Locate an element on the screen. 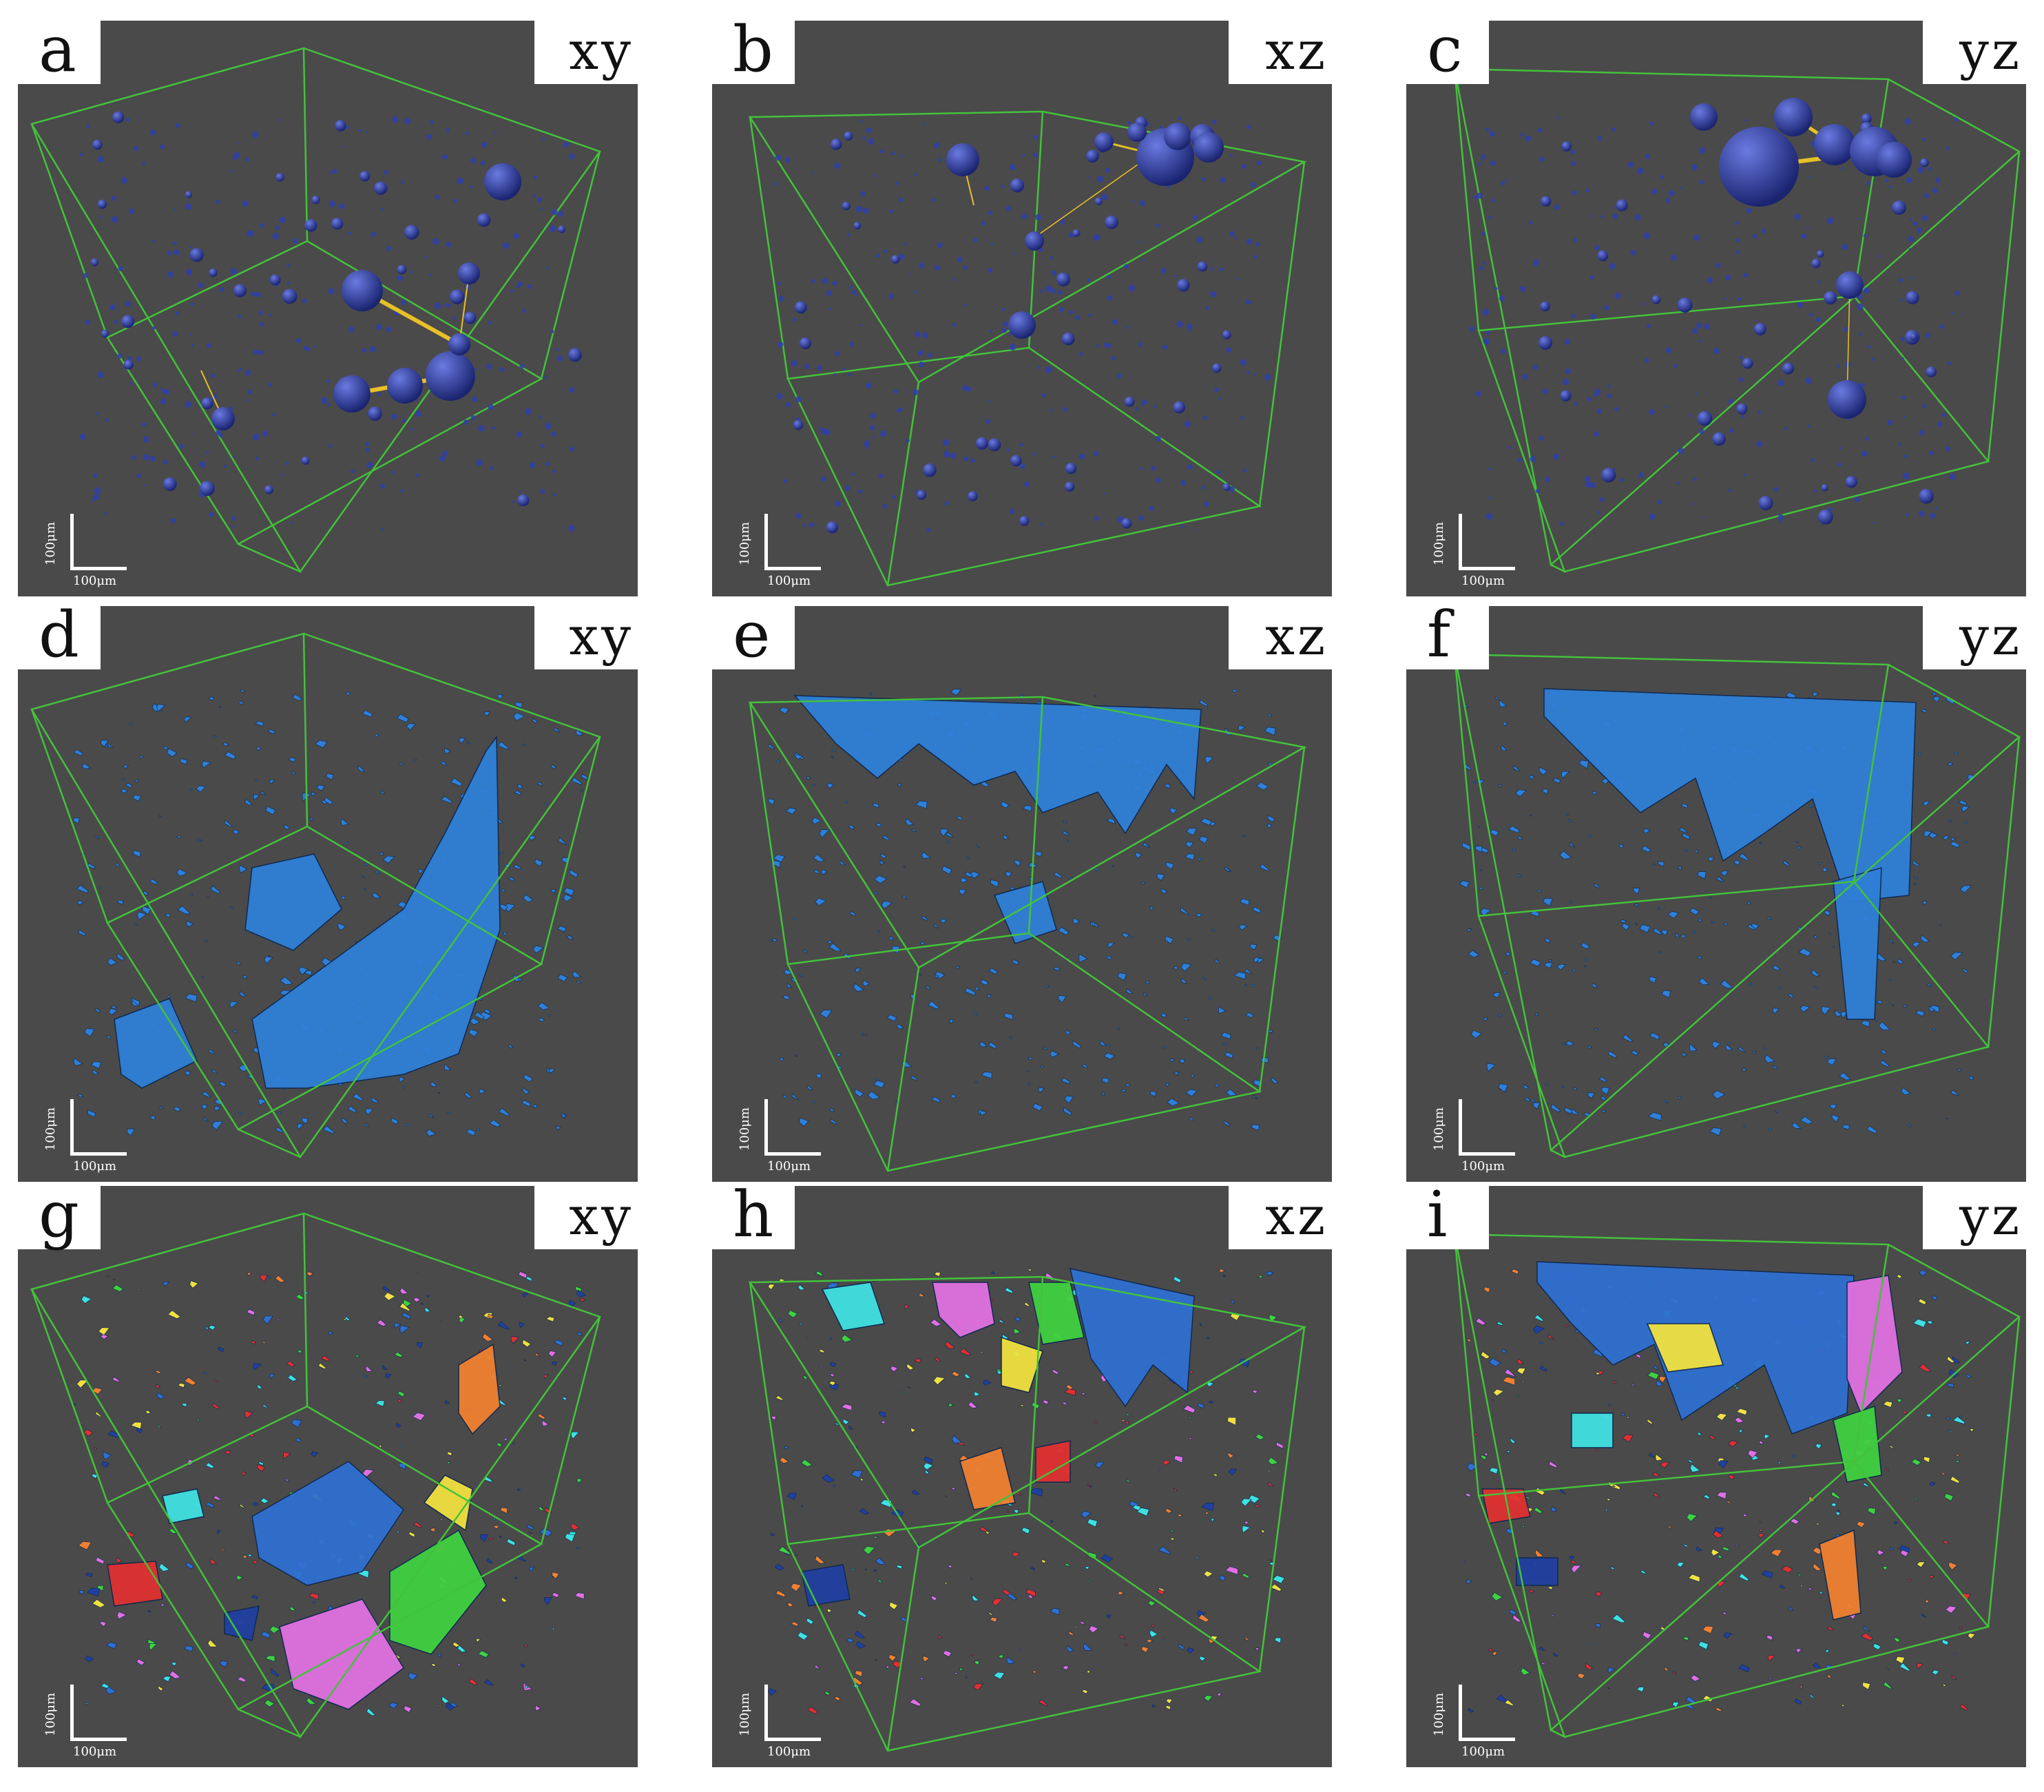 Image resolution: width=2044 pixels, height=1792 pixels. crack-fragments is located at coordinates (1026, 1491).